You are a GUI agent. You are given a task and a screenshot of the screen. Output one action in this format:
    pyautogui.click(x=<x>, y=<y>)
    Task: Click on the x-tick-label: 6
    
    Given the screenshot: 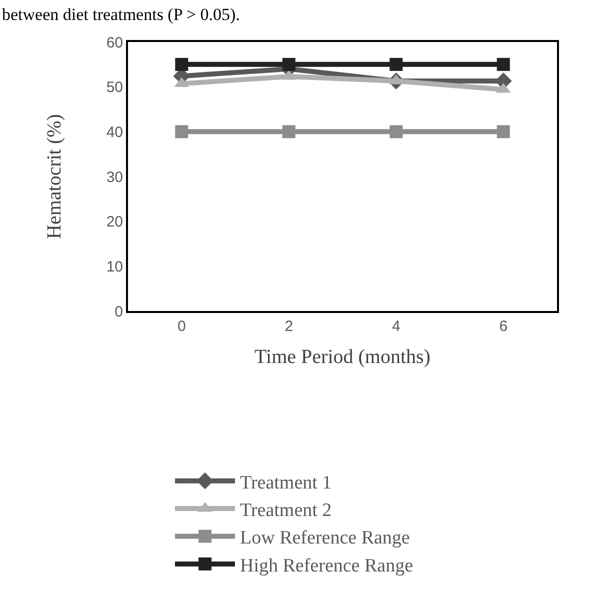 What is the action you would take?
    pyautogui.click(x=503, y=326)
    